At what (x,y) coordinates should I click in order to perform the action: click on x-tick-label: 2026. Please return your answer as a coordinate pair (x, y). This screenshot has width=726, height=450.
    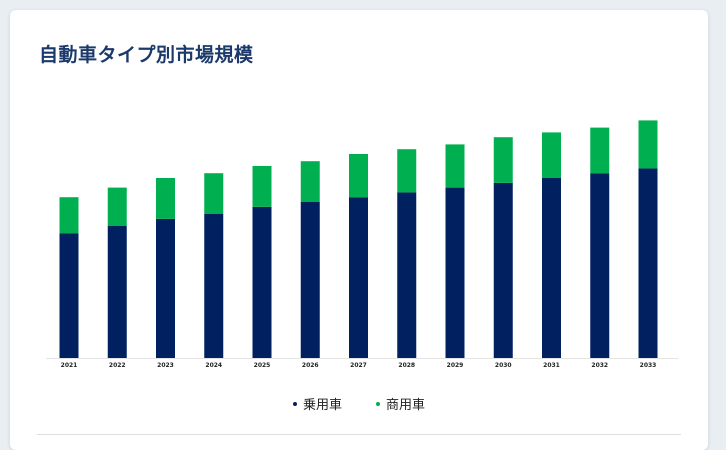
    Looking at the image, I should click on (310, 365).